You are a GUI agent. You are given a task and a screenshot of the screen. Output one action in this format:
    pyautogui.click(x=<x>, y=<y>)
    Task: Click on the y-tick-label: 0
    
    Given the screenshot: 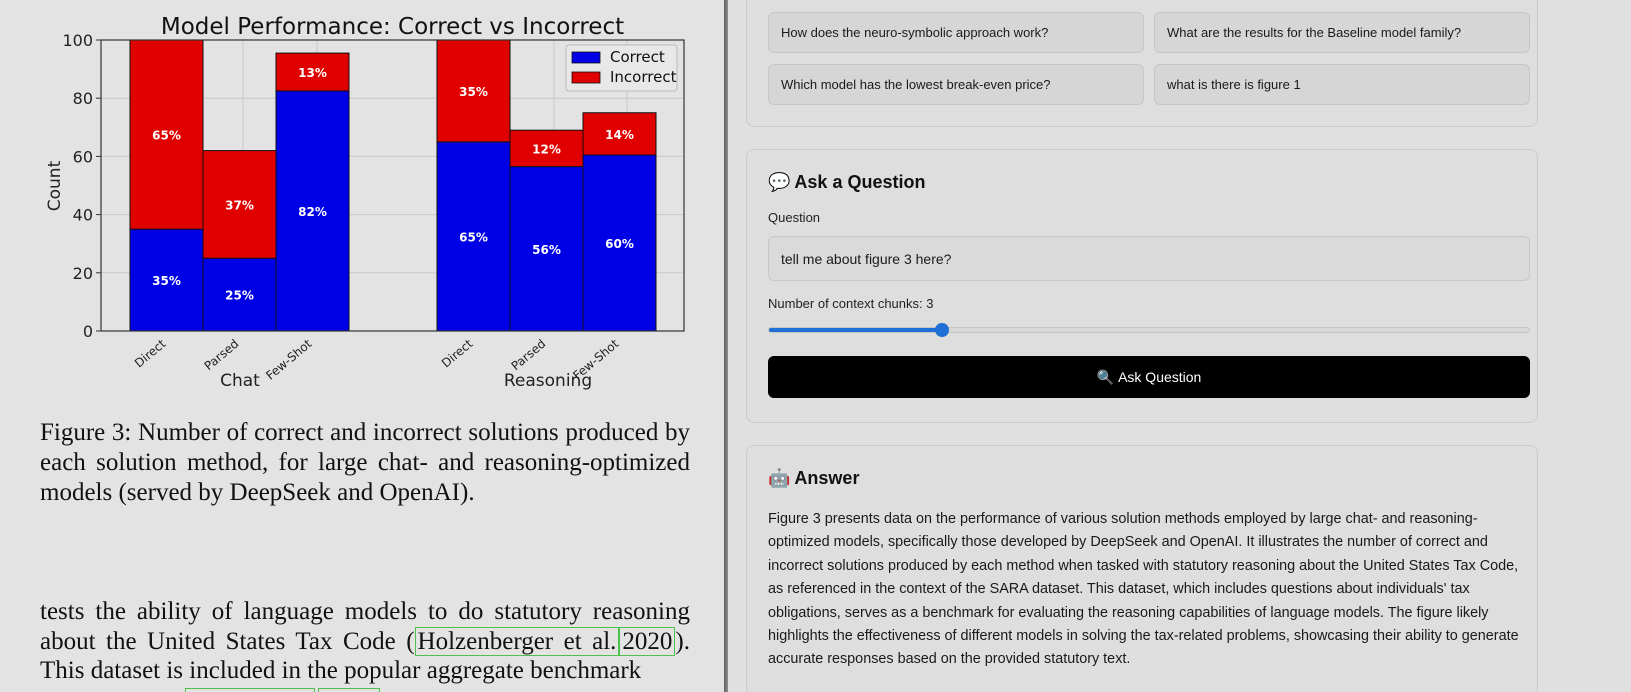 What is the action you would take?
    pyautogui.click(x=88, y=331)
    